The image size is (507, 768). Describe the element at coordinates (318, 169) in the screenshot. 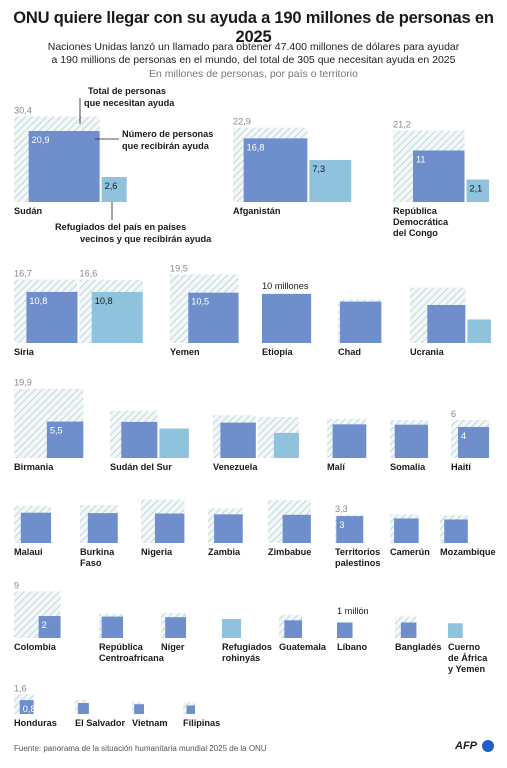

I see `country-1-refugees-label: 7,3` at that location.